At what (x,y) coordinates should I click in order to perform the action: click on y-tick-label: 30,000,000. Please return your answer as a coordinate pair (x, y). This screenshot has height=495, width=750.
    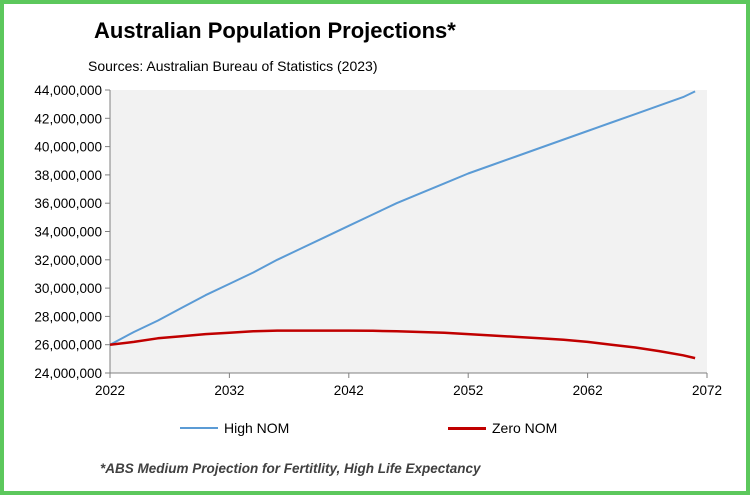
    Looking at the image, I should click on (68, 288).